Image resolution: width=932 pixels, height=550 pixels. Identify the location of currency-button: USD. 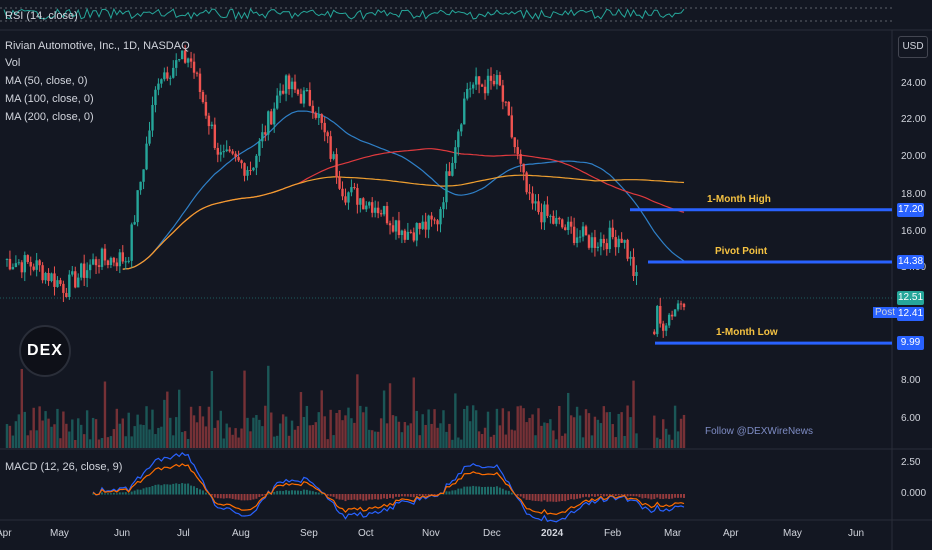
(913, 47).